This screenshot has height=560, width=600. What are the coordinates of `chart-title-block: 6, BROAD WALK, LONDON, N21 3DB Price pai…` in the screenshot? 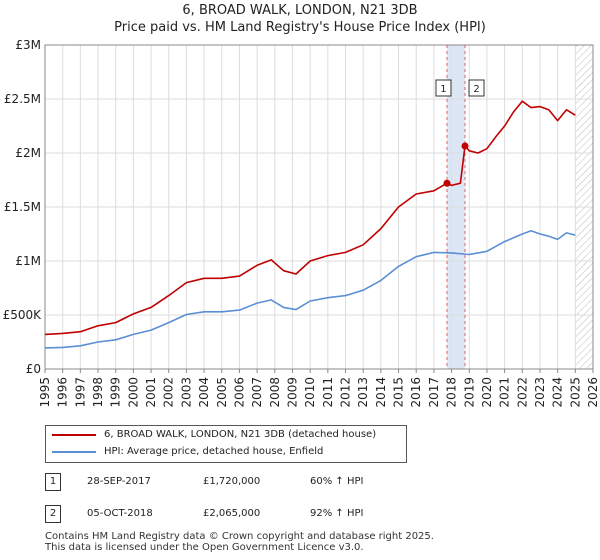 It's located at (300, 19).